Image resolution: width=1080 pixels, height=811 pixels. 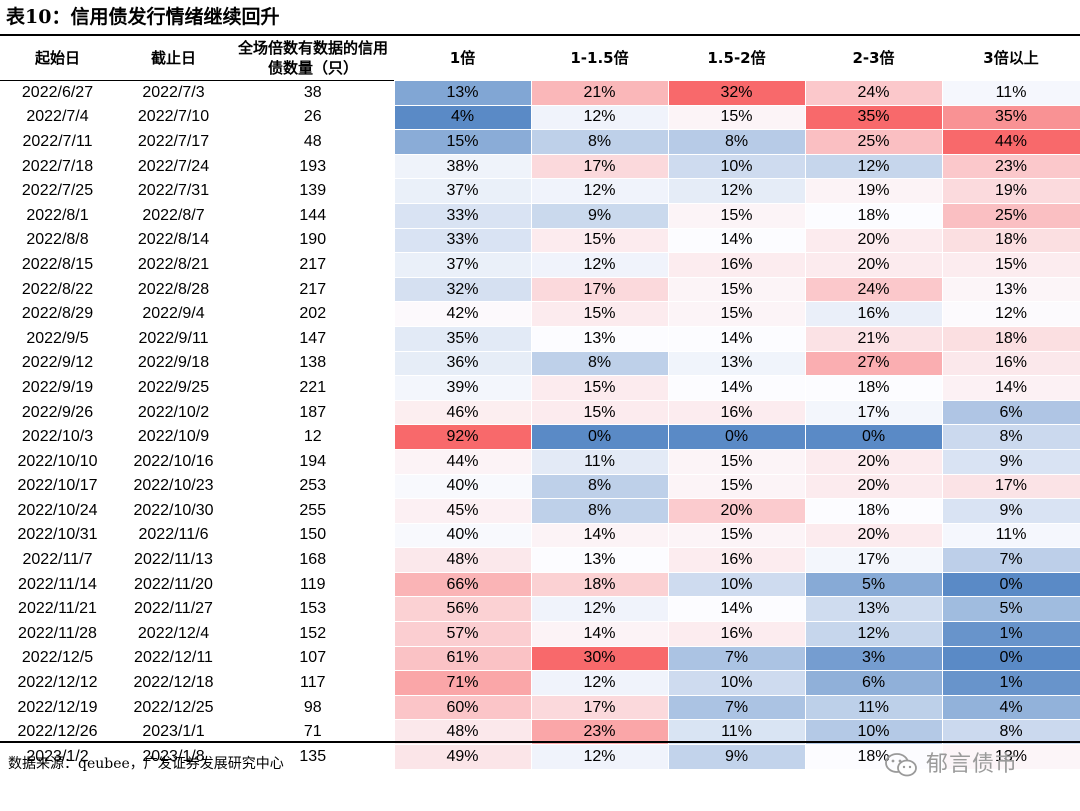 What do you see at coordinates (540, 363) in the screenshot?
I see `table-row: 2022/9/12 2022/9/18 138 36% 8% 13% 27% 16%` at bounding box center [540, 363].